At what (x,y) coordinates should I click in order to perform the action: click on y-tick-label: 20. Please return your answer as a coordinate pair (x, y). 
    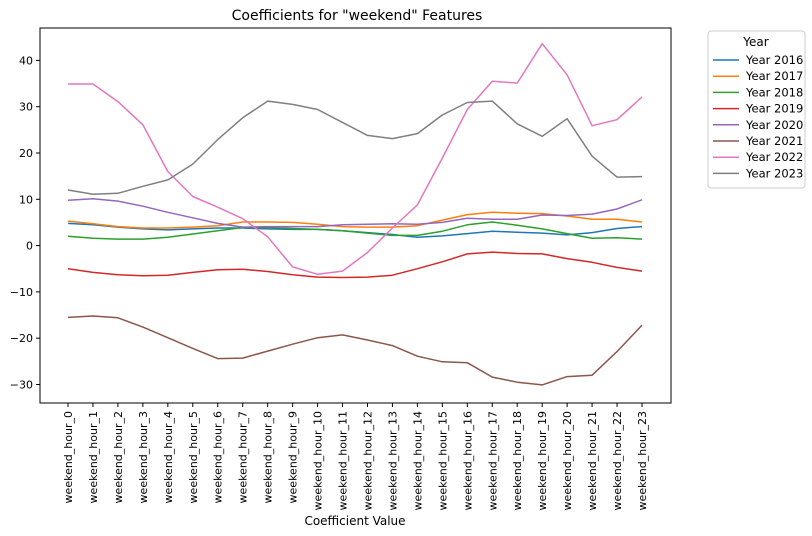
    Looking at the image, I should click on (26, 153).